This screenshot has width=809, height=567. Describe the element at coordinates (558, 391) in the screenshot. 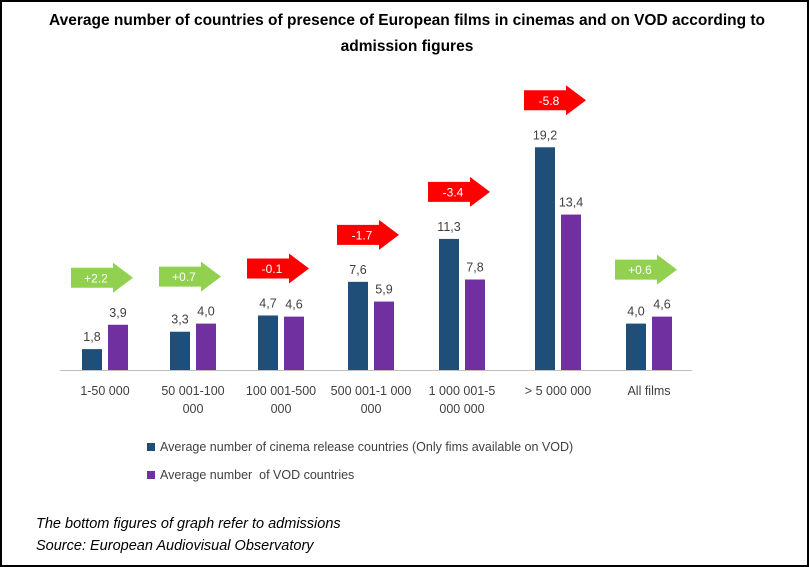

I see `category-label-5: > 5 000 000` at that location.